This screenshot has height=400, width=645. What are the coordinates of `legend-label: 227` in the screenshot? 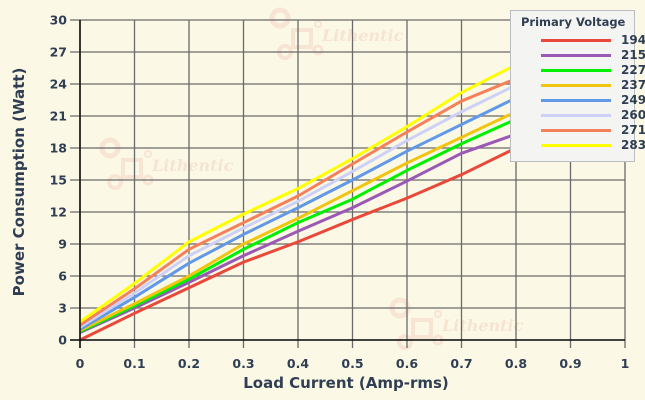 It's located at (633, 70).